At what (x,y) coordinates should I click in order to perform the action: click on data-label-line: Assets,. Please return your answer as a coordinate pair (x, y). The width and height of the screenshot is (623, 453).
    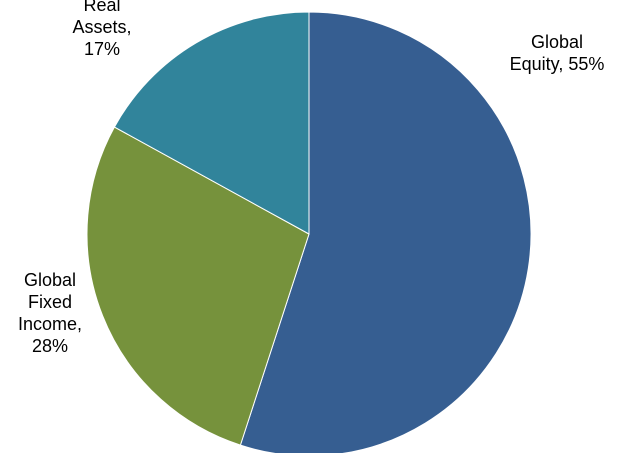
    Looking at the image, I should click on (101, 27).